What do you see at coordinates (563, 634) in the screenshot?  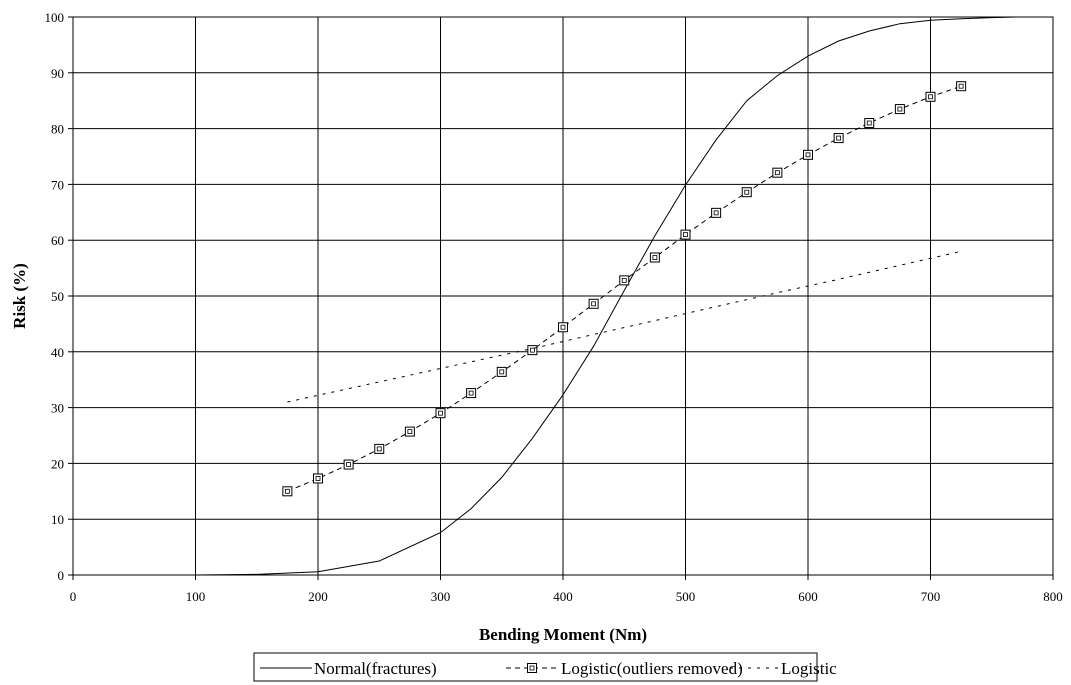 I see `x-axis-title: Bending Moment (Nm)` at bounding box center [563, 634].